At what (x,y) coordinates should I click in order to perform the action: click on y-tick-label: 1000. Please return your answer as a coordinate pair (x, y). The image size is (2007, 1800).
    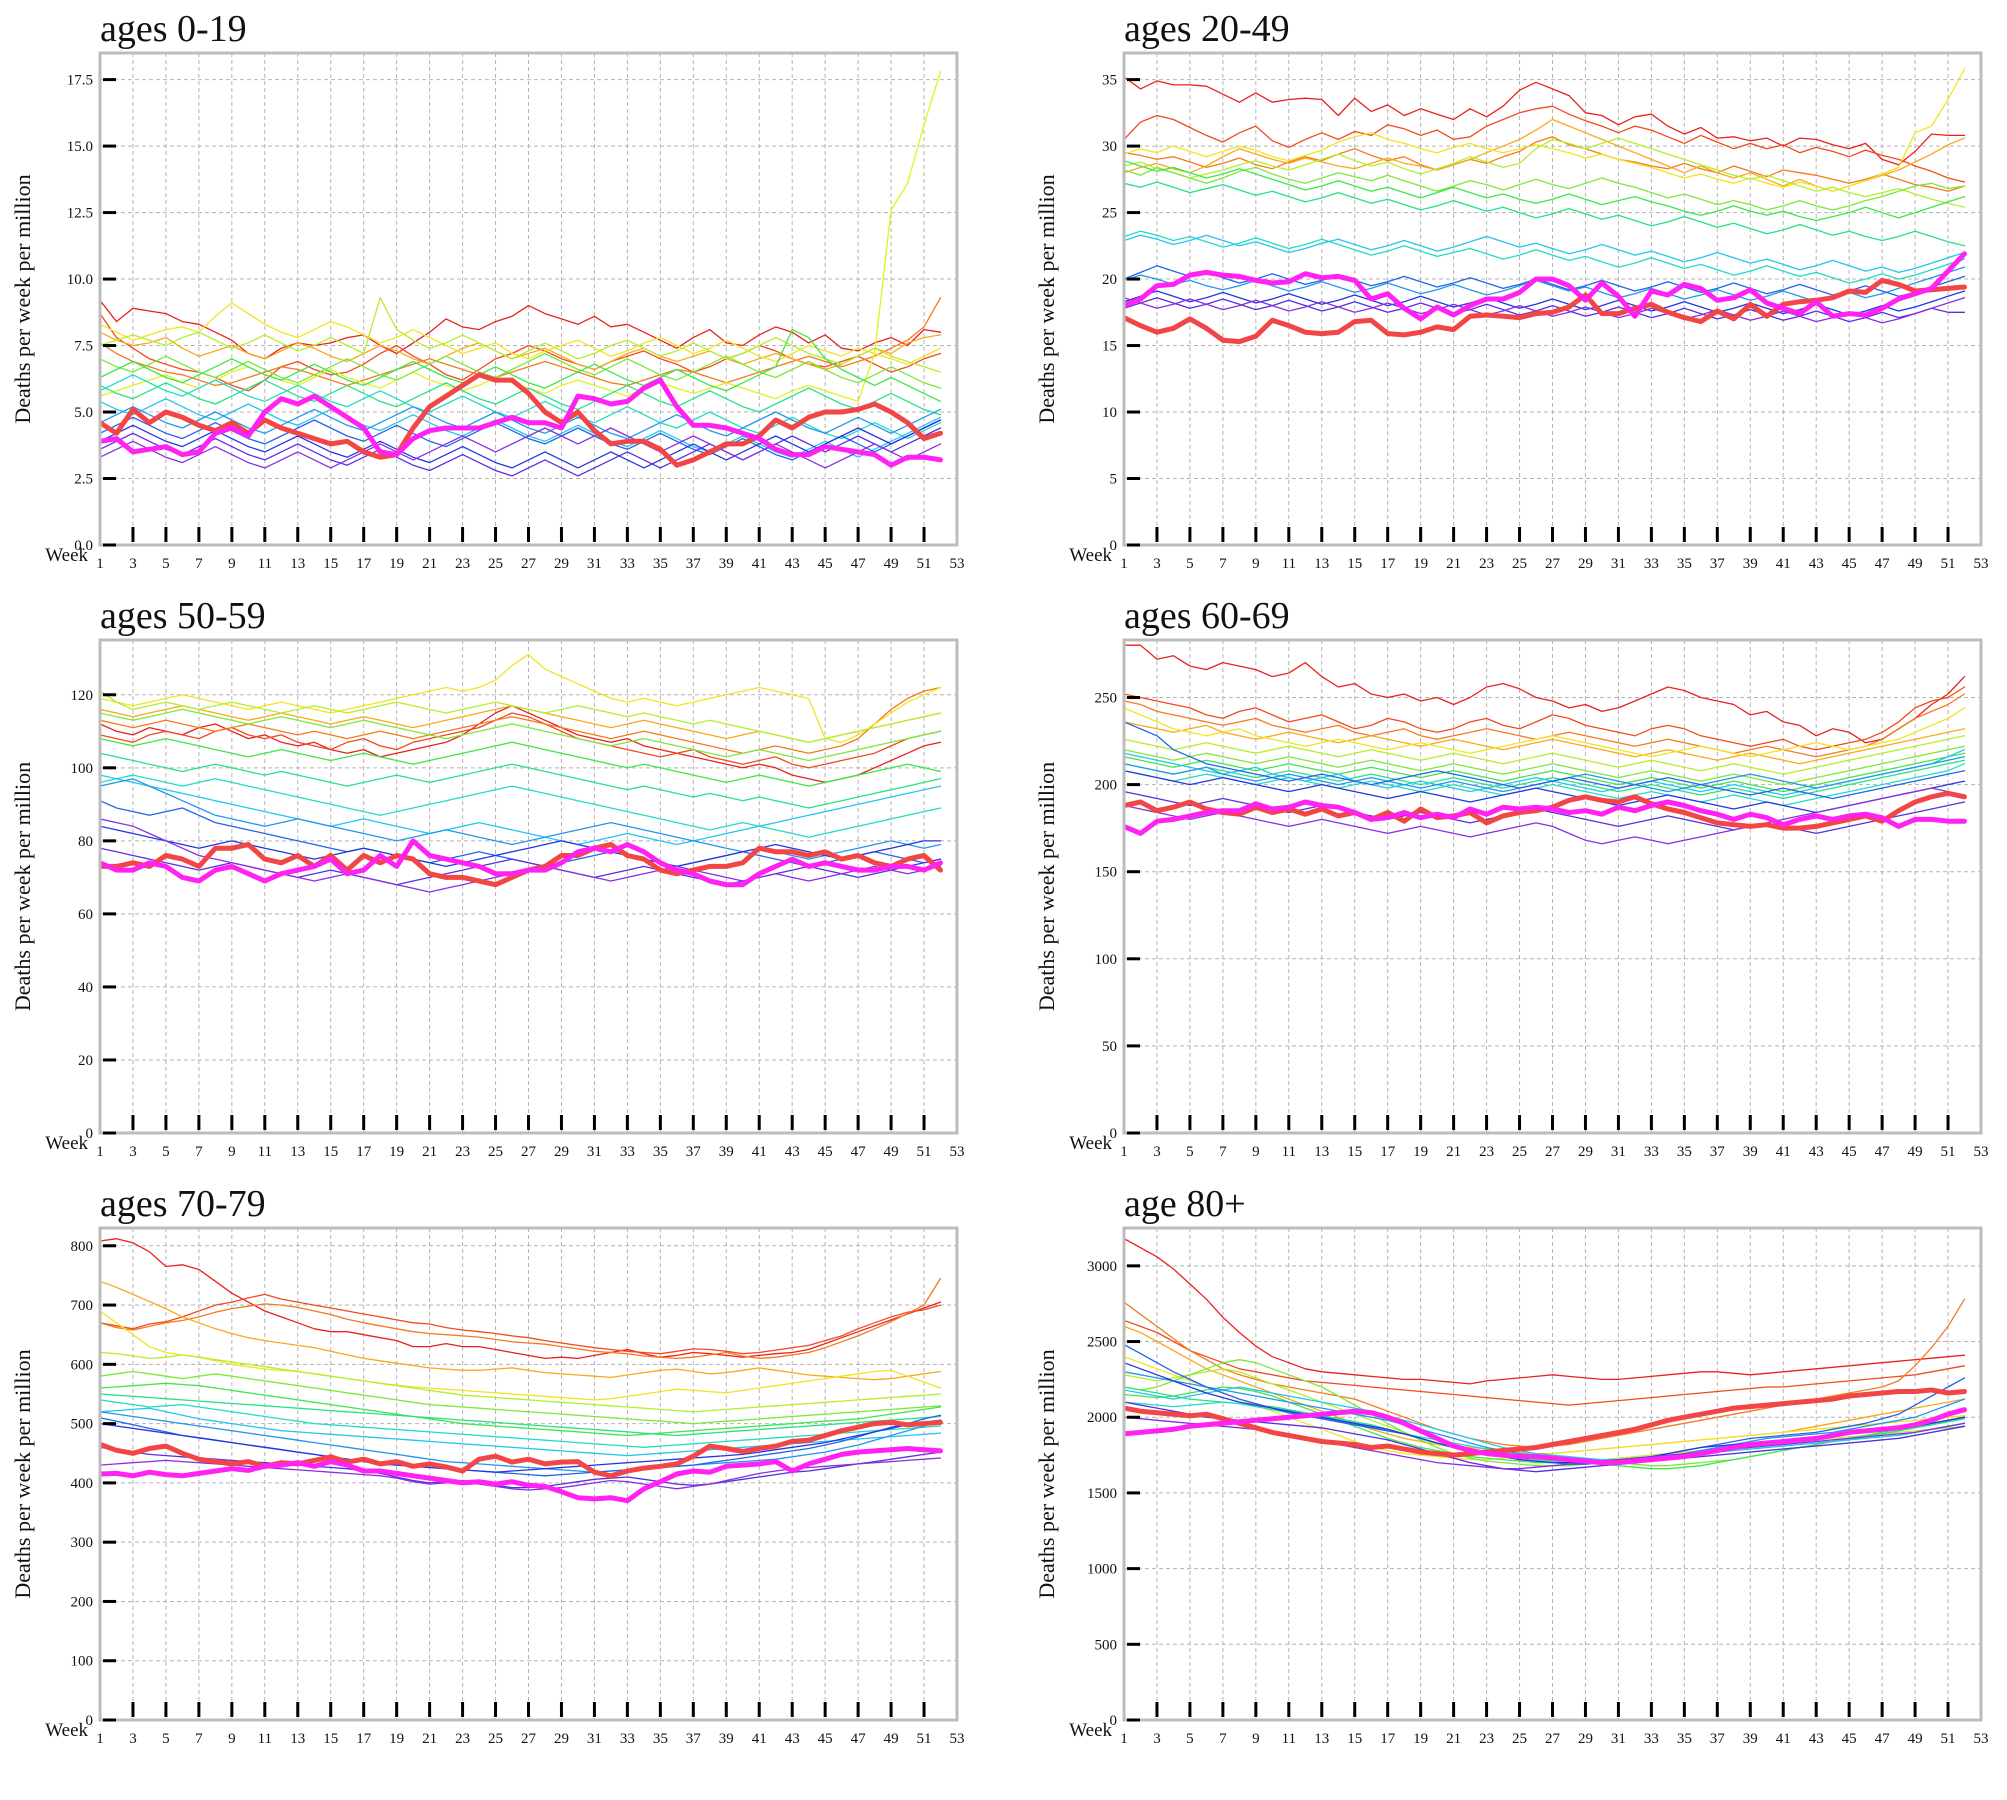
    Looking at the image, I should click on (1102, 1570).